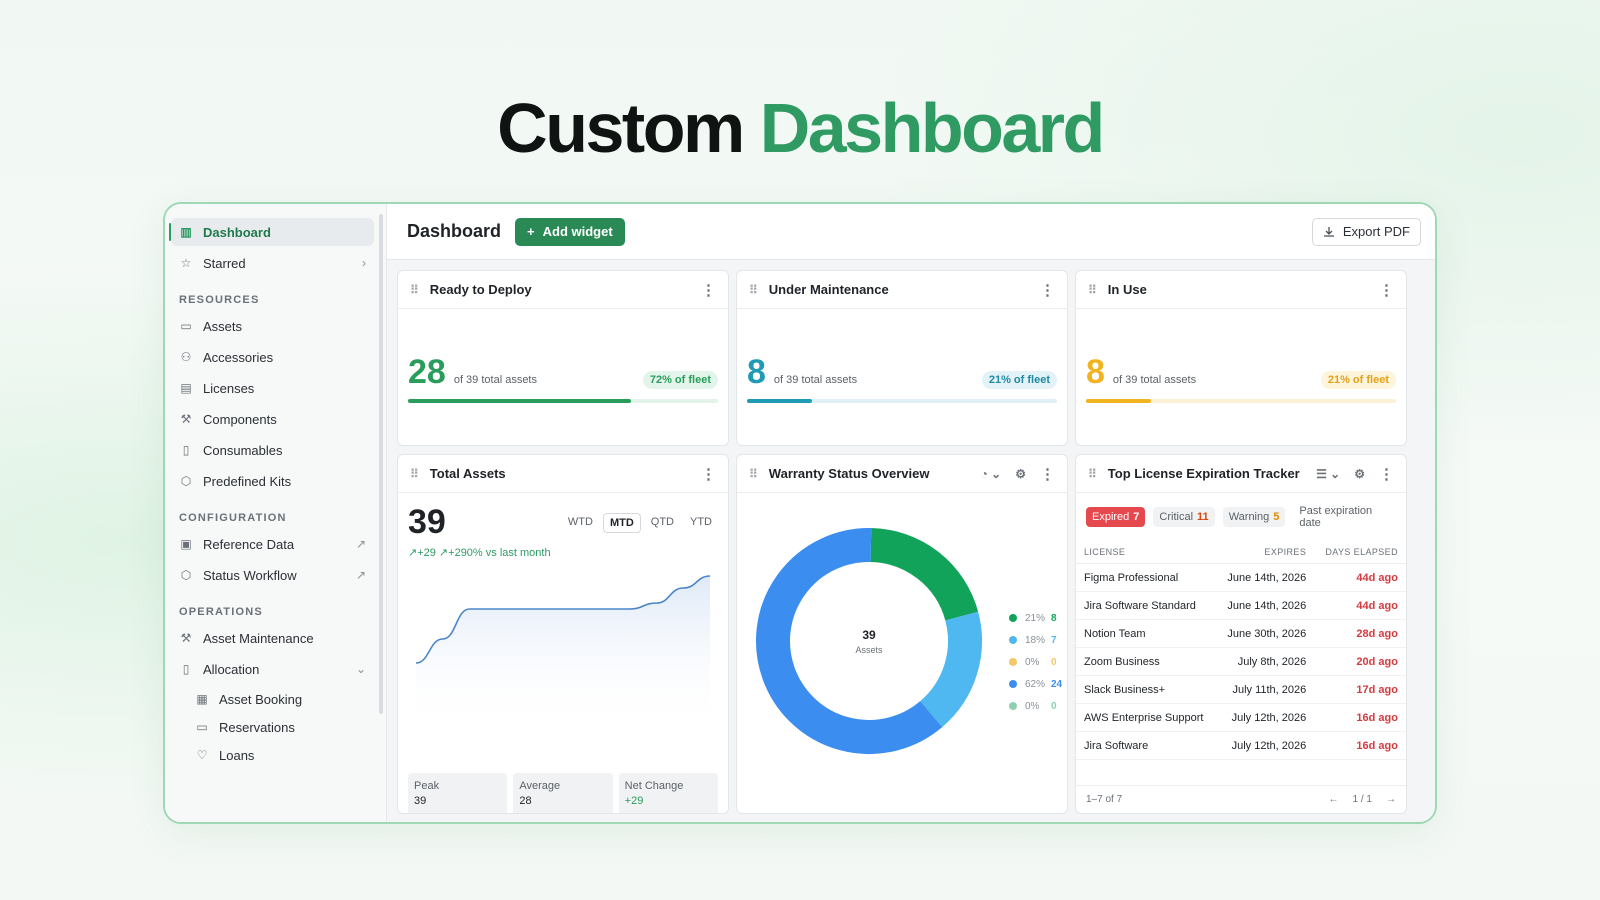 The height and width of the screenshot is (900, 1600). What do you see at coordinates (577, 231) in the screenshot?
I see `add-widget-label: Add widget` at bounding box center [577, 231].